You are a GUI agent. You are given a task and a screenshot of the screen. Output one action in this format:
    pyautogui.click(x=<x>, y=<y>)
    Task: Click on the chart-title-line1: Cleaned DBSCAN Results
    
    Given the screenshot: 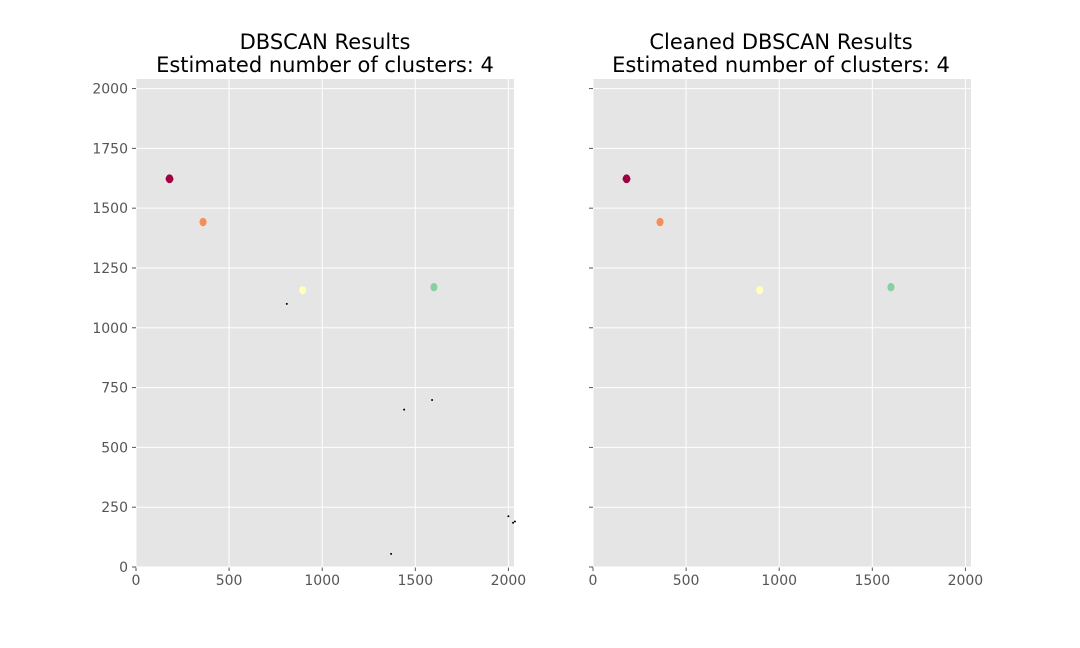 What is the action you would take?
    pyautogui.click(x=781, y=42)
    